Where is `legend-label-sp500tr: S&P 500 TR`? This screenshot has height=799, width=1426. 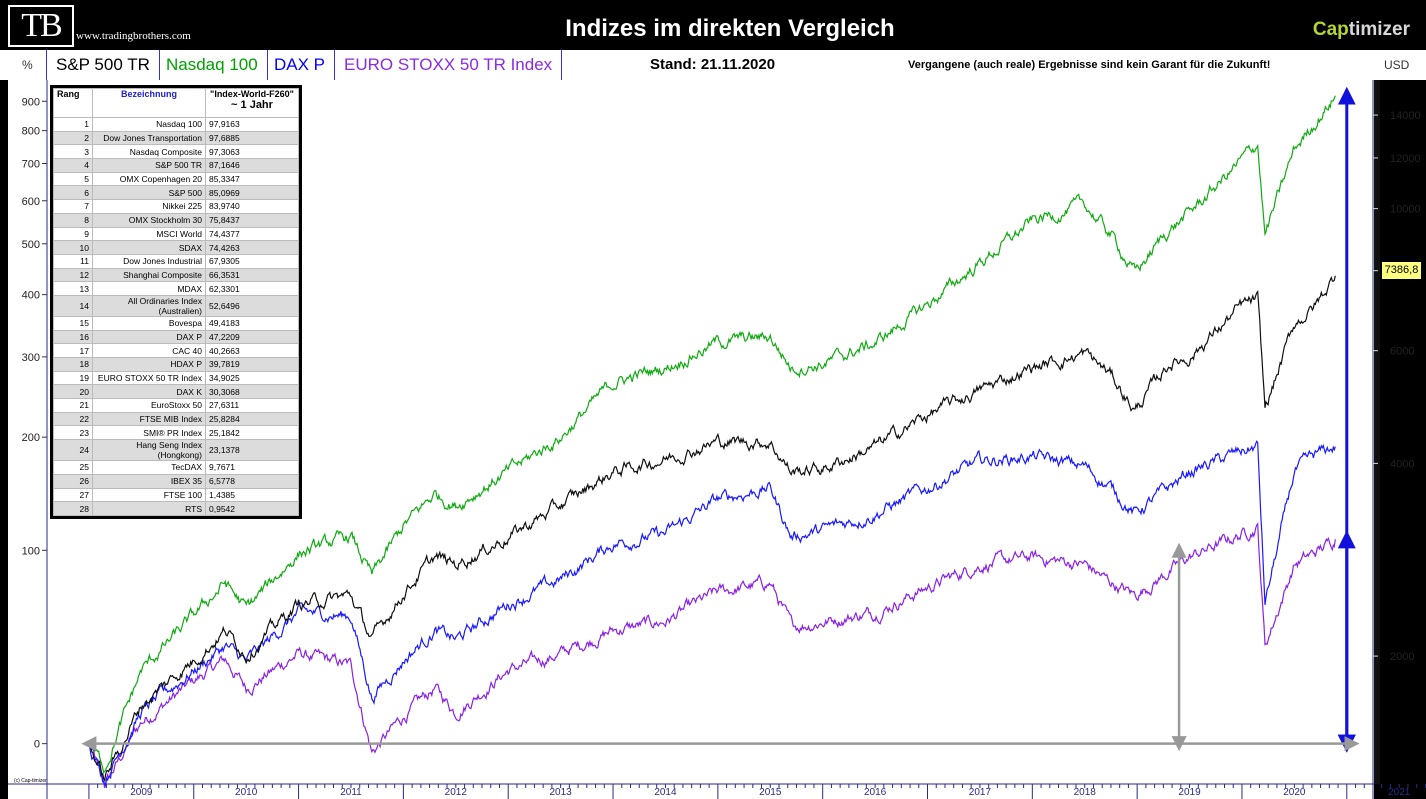
legend-label-sp500tr: S&P 500 TR is located at coordinates (103, 64).